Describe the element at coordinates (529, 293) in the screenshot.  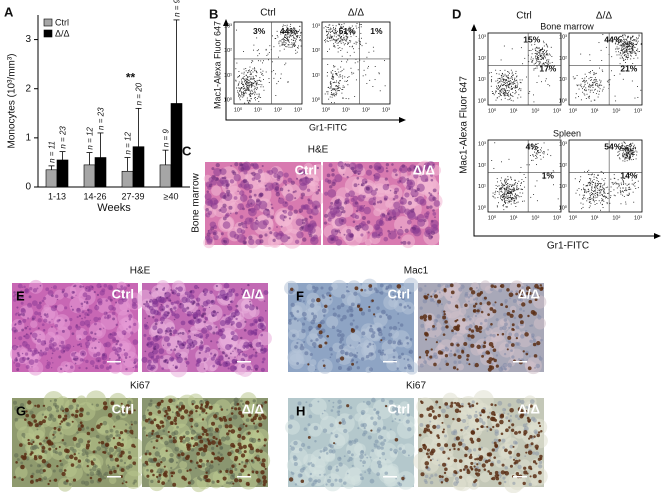
I see `image-tag: Δ/Δ` at that location.